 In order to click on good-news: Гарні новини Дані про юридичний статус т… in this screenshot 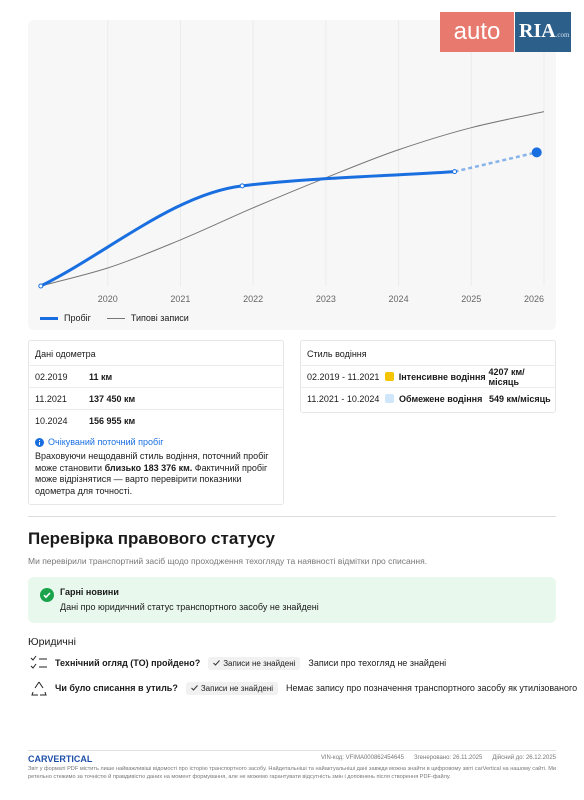, I will do `click(292, 600)`.